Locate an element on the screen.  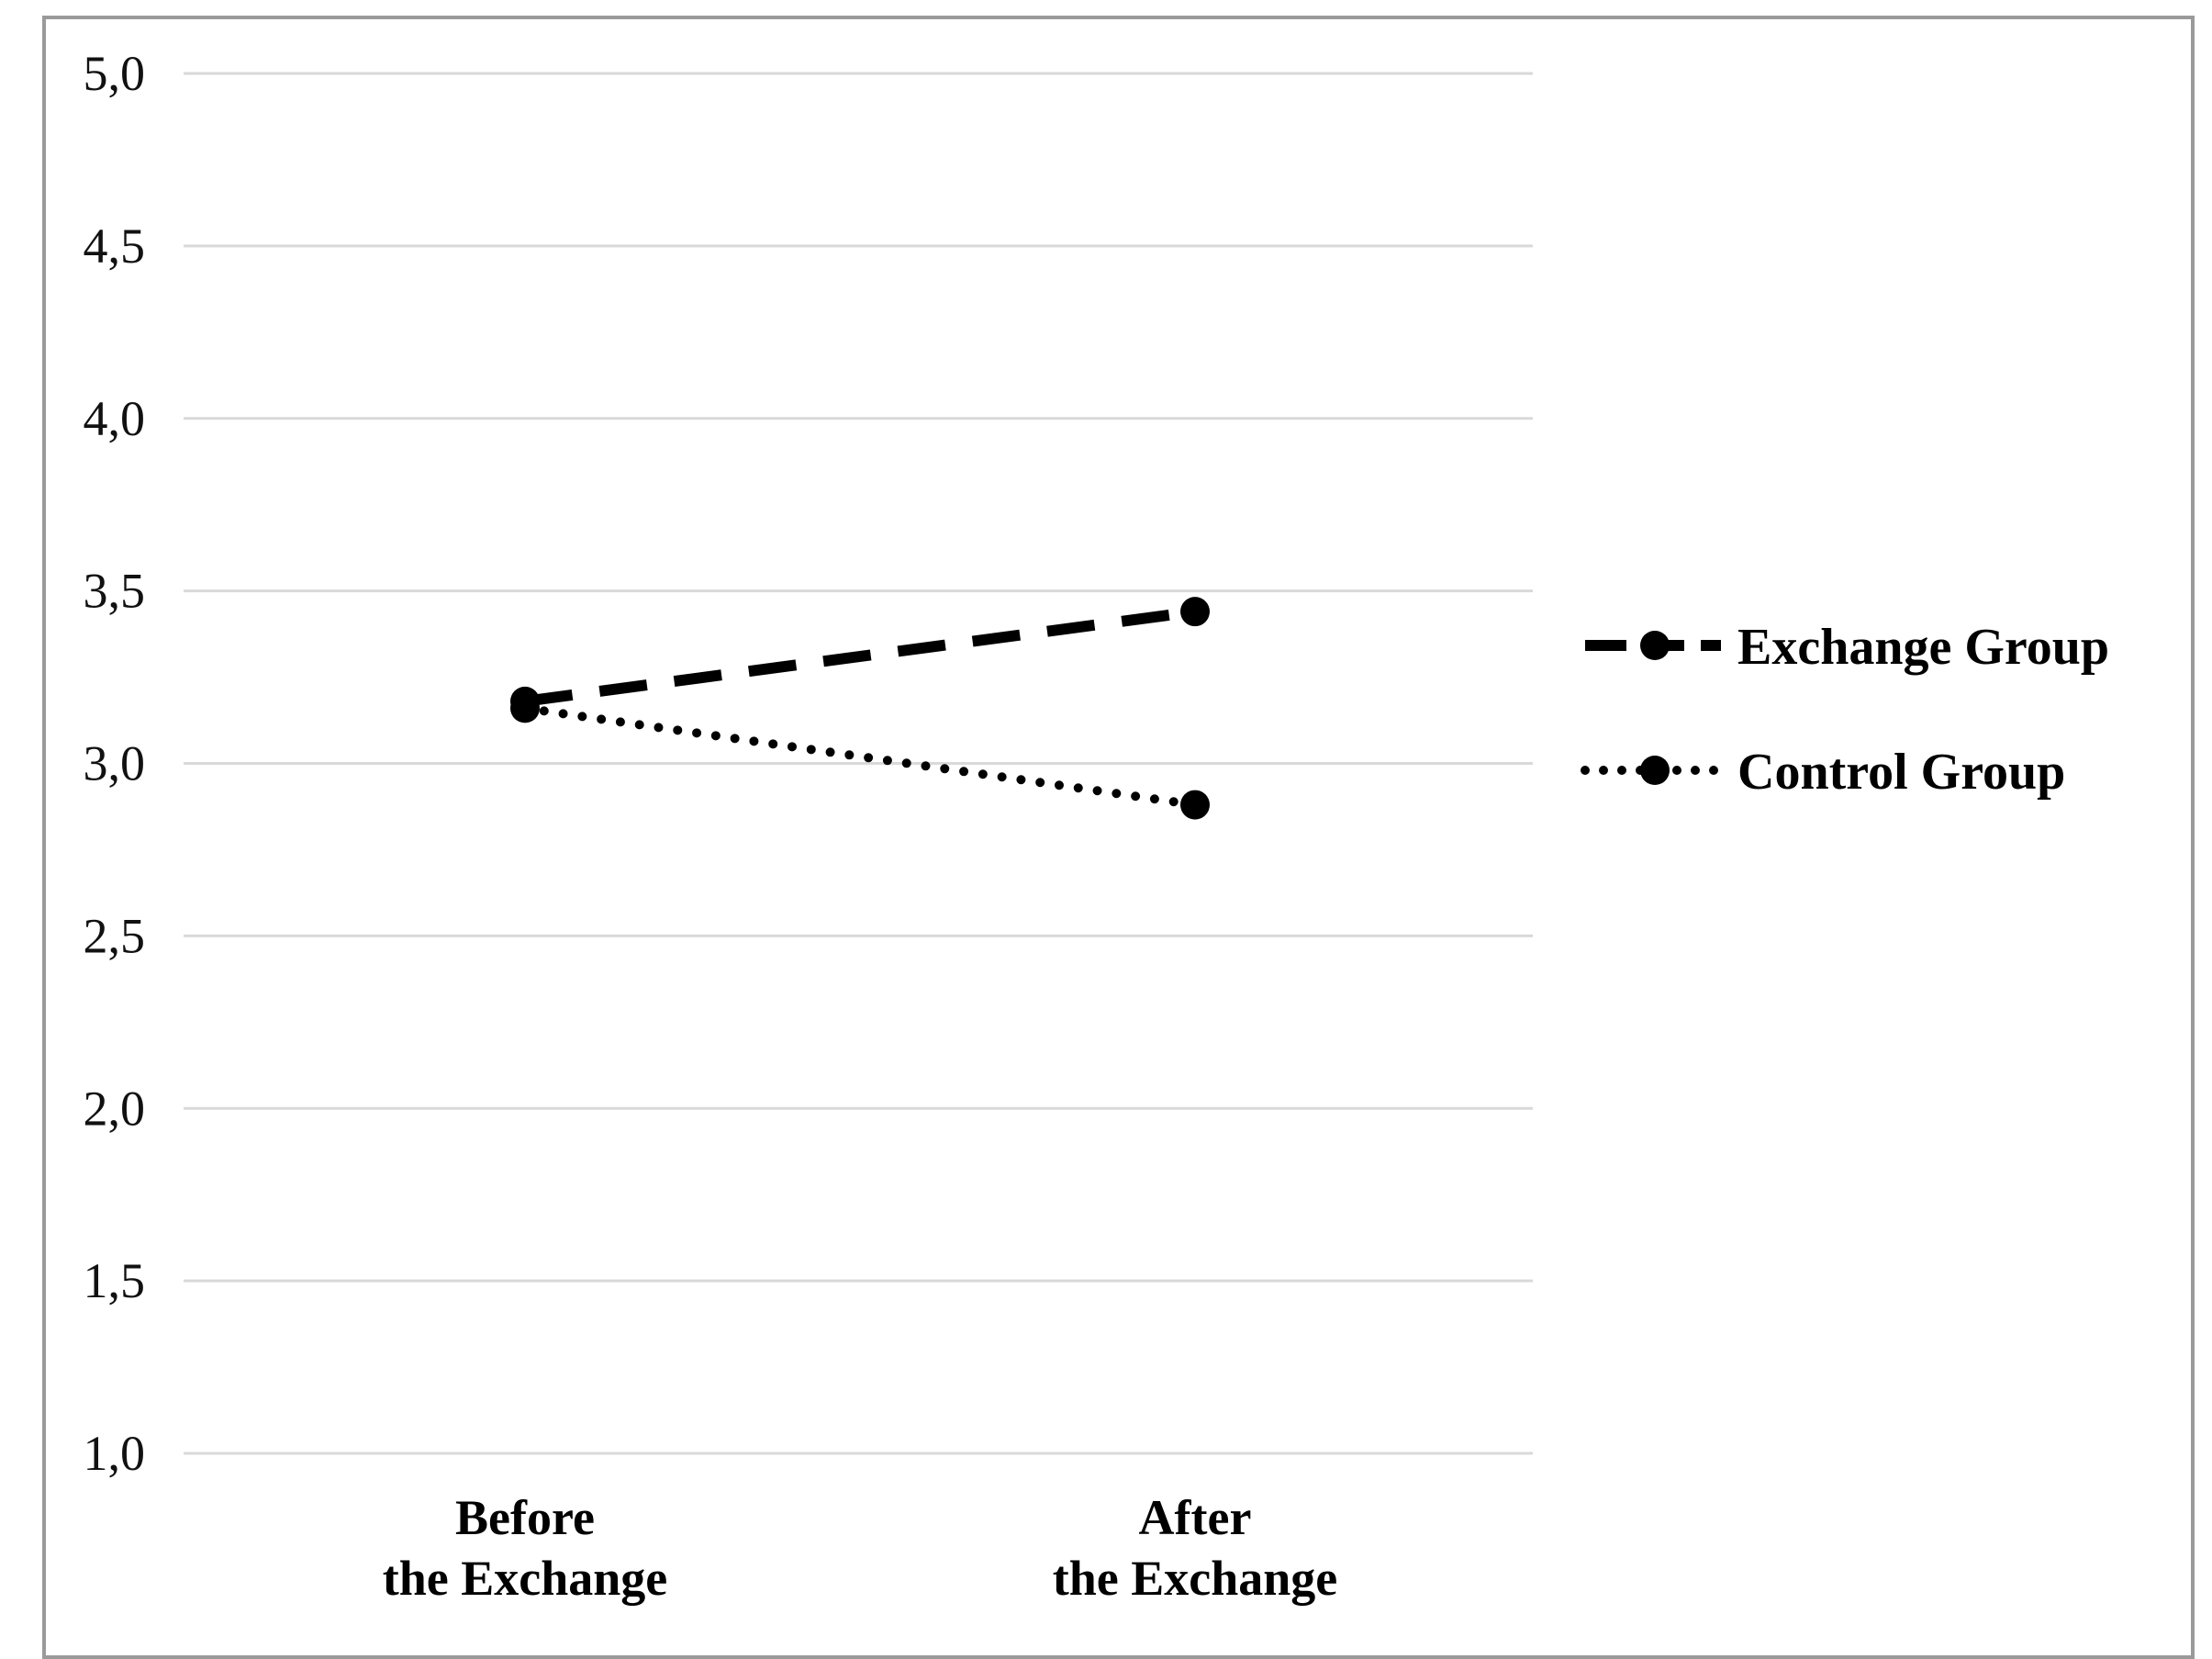
y-tick-label: 5,0 is located at coordinates (115, 73).